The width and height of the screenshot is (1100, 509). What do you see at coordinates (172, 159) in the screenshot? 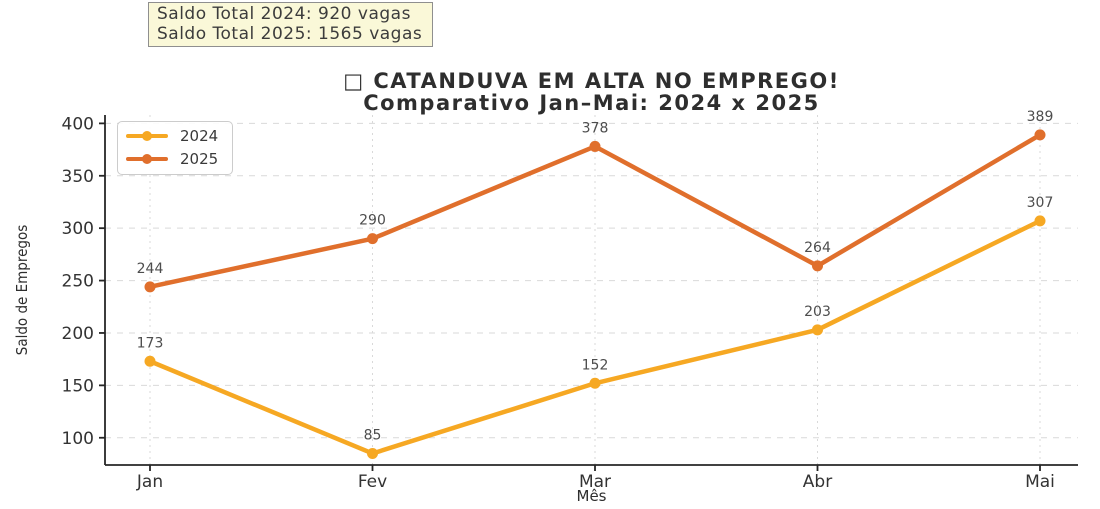
I see `legend-entry-2025: 2025` at bounding box center [172, 159].